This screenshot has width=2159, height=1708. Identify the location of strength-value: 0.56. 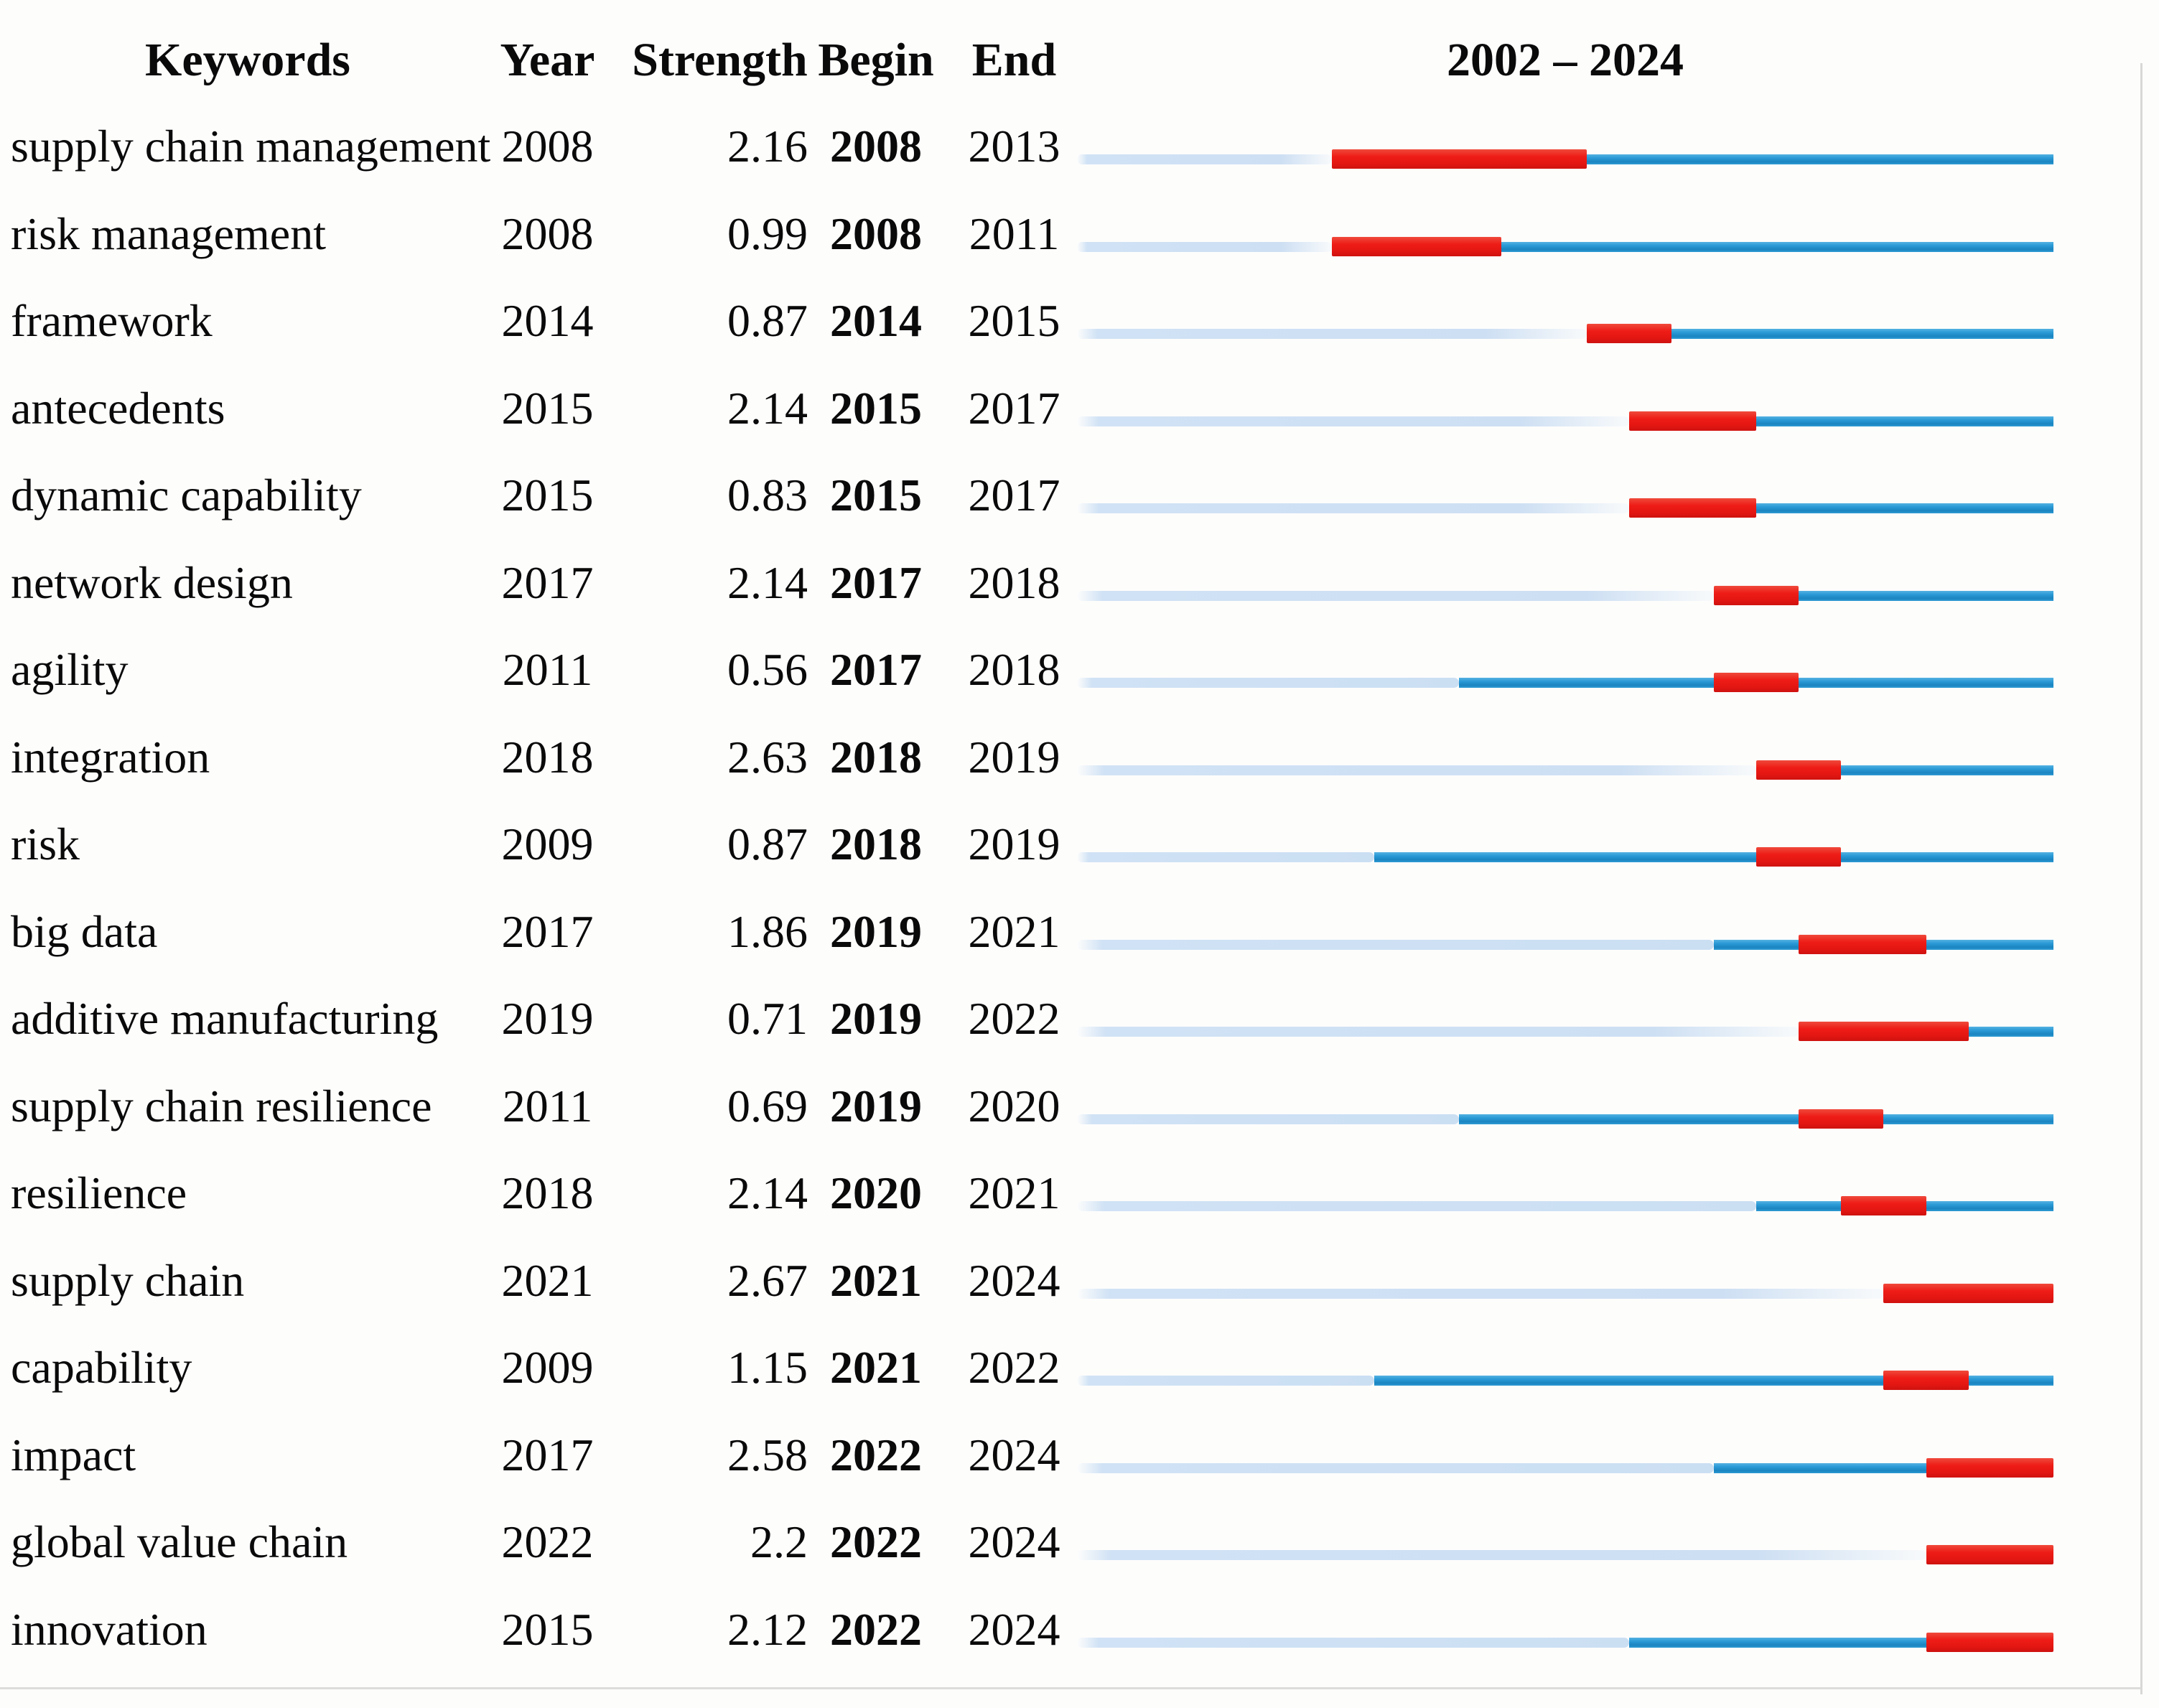
(767, 669).